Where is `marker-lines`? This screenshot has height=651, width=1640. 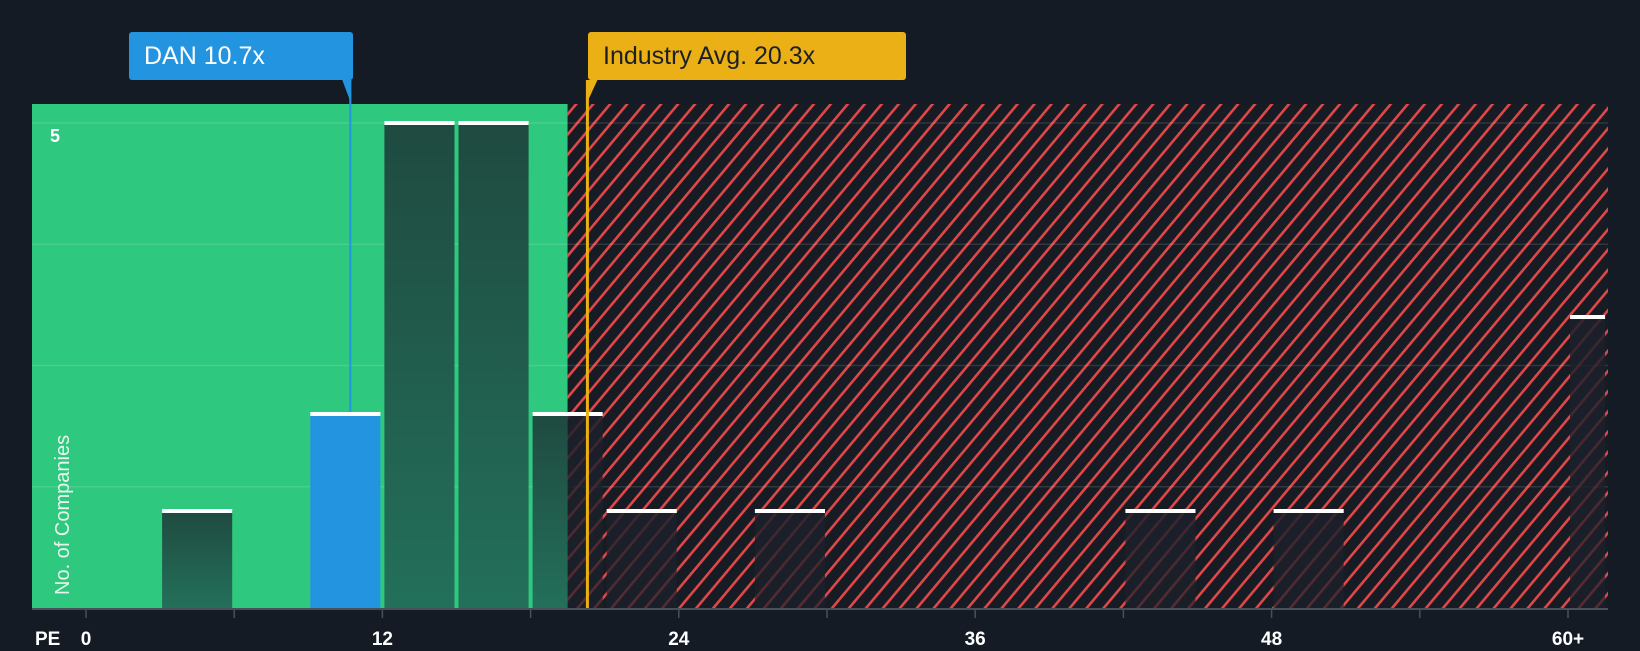 marker-lines is located at coordinates (470, 344).